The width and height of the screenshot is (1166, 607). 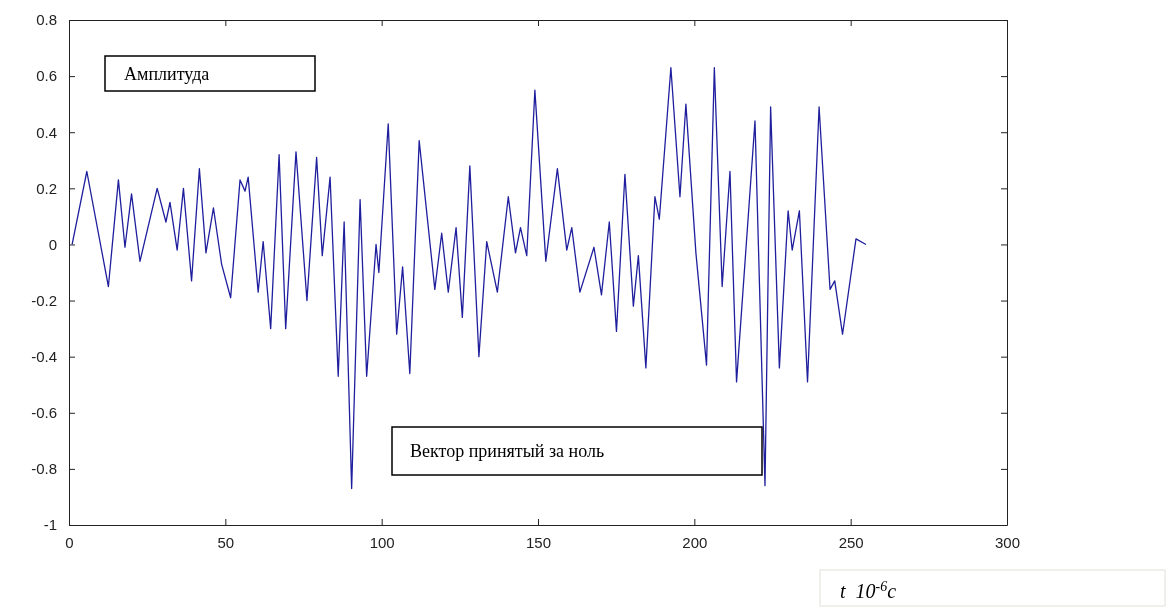 I want to click on y-tick-label: -1, so click(x=50, y=525).